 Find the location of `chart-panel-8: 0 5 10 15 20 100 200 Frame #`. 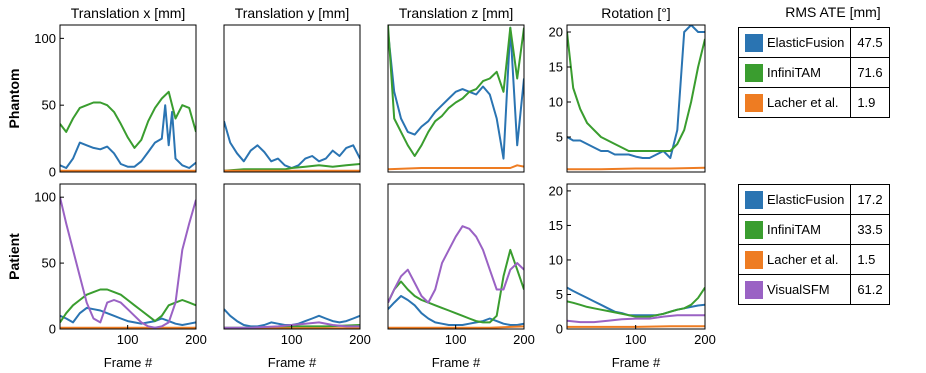

chart-panel-8: 0 5 10 15 20 100 200 Frame # is located at coordinates (632, 276).